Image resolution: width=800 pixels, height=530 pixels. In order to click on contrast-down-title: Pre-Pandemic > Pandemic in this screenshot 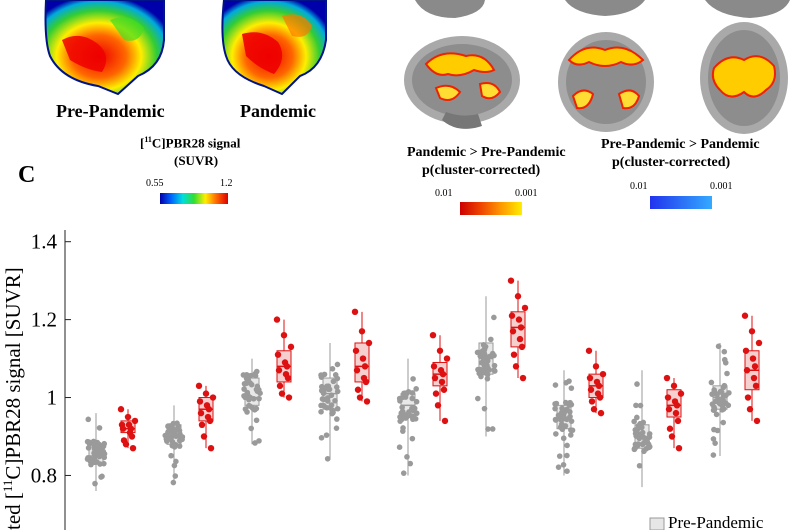, I will do `click(680, 144)`.